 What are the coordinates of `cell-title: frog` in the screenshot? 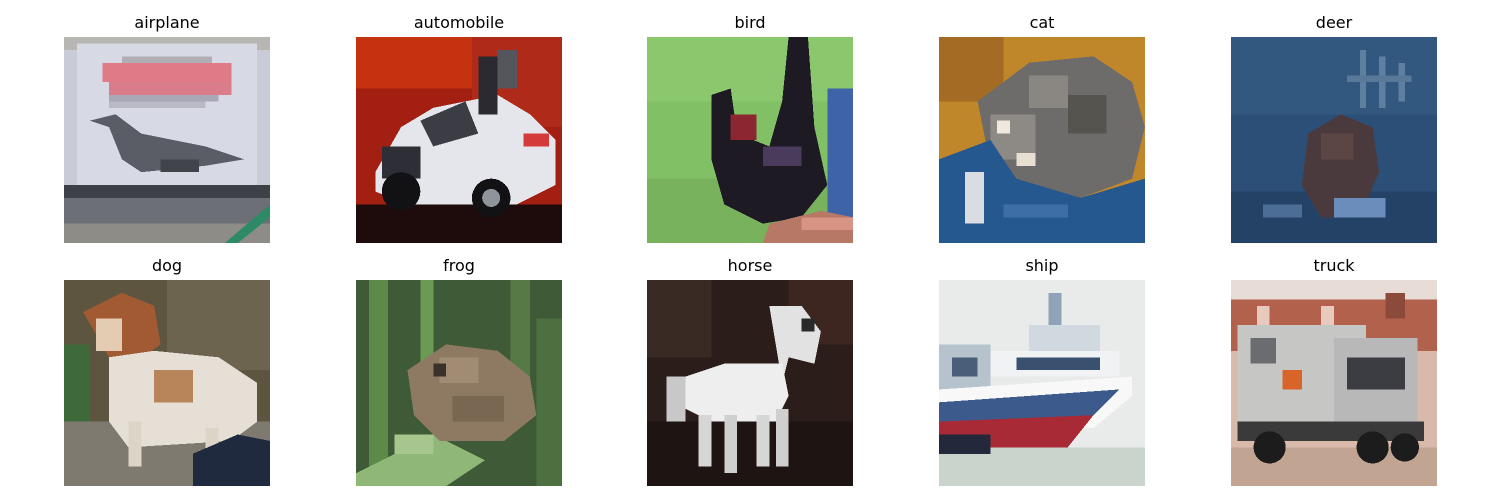 It's located at (459, 265).